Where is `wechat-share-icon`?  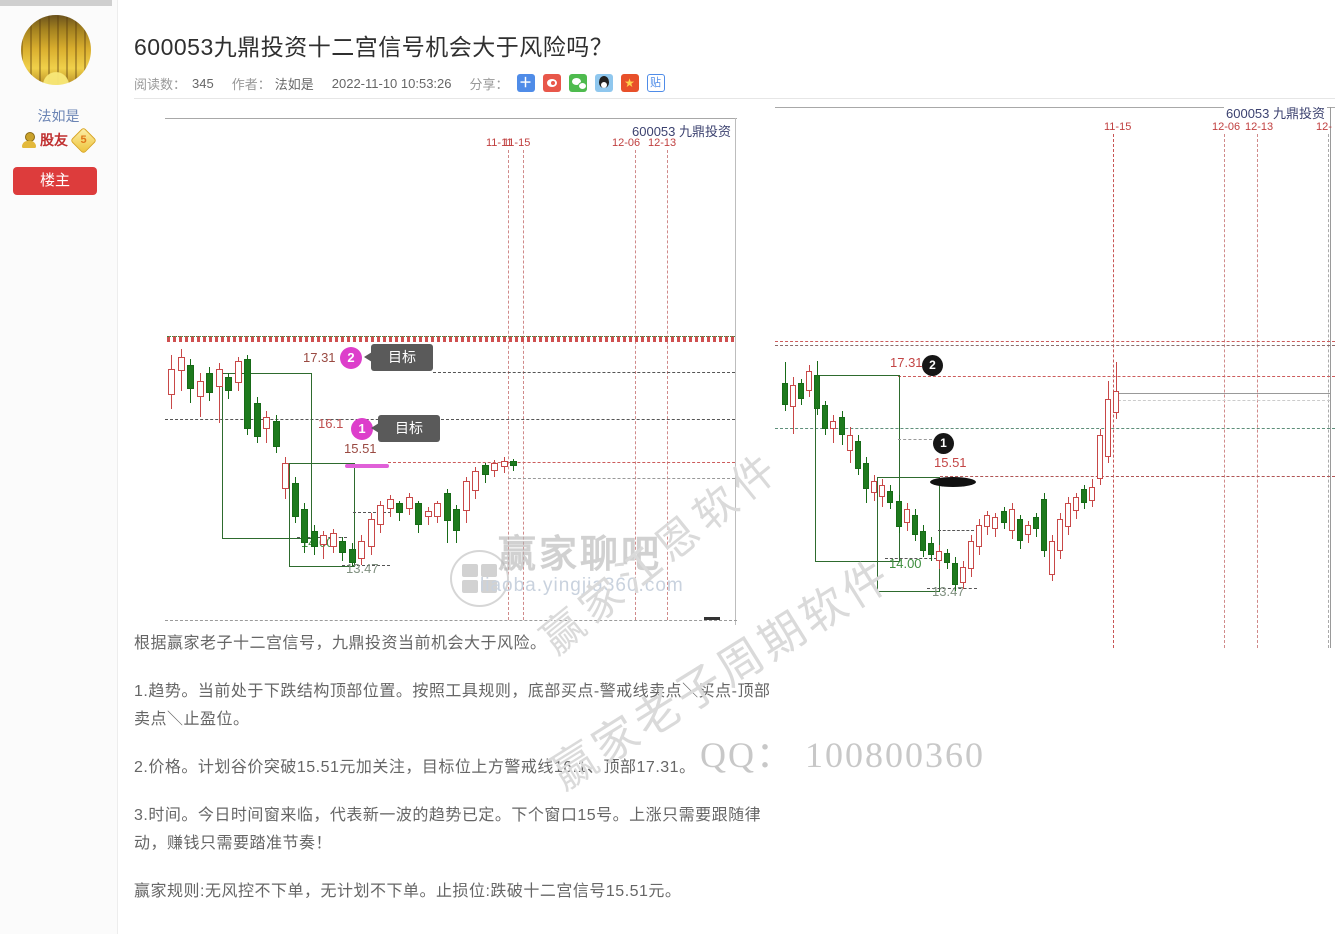 wechat-share-icon is located at coordinates (577, 83).